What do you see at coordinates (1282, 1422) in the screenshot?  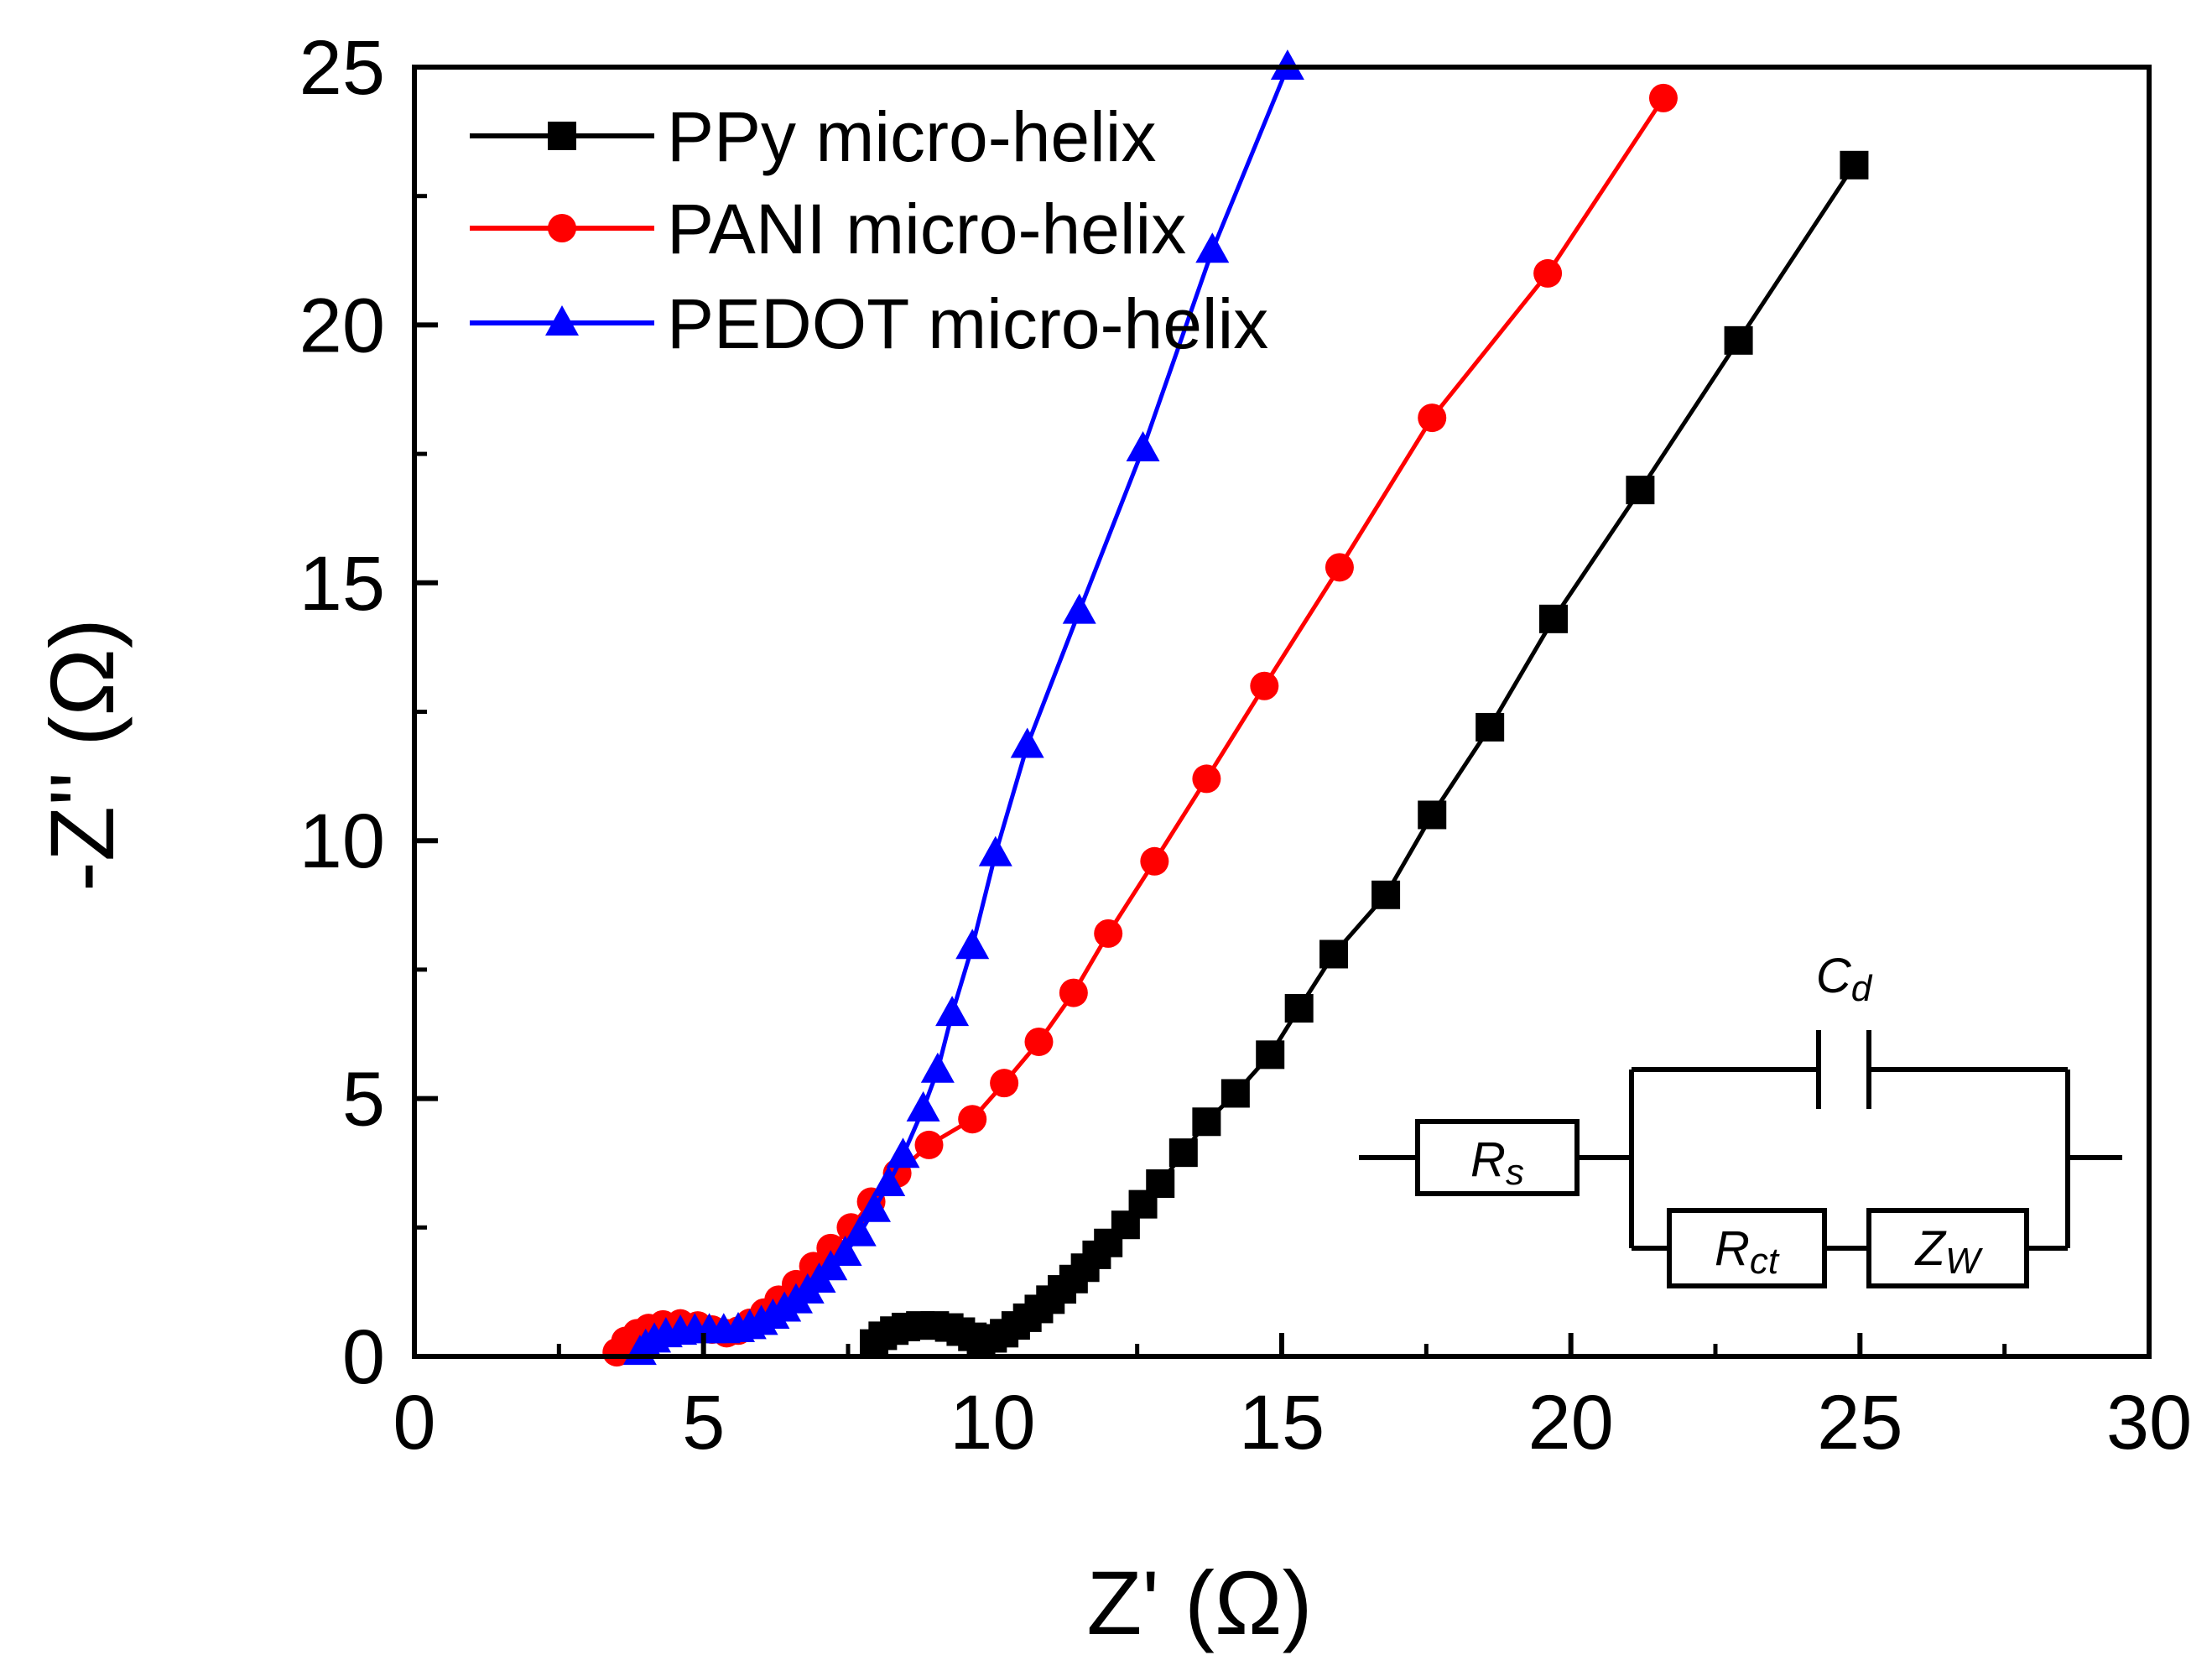 I see `x-tick-label-3: 15` at bounding box center [1282, 1422].